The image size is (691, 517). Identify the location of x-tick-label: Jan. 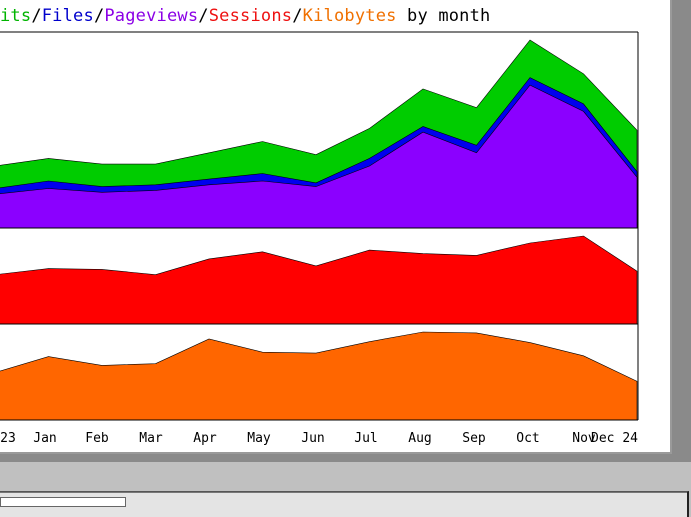
(44, 438).